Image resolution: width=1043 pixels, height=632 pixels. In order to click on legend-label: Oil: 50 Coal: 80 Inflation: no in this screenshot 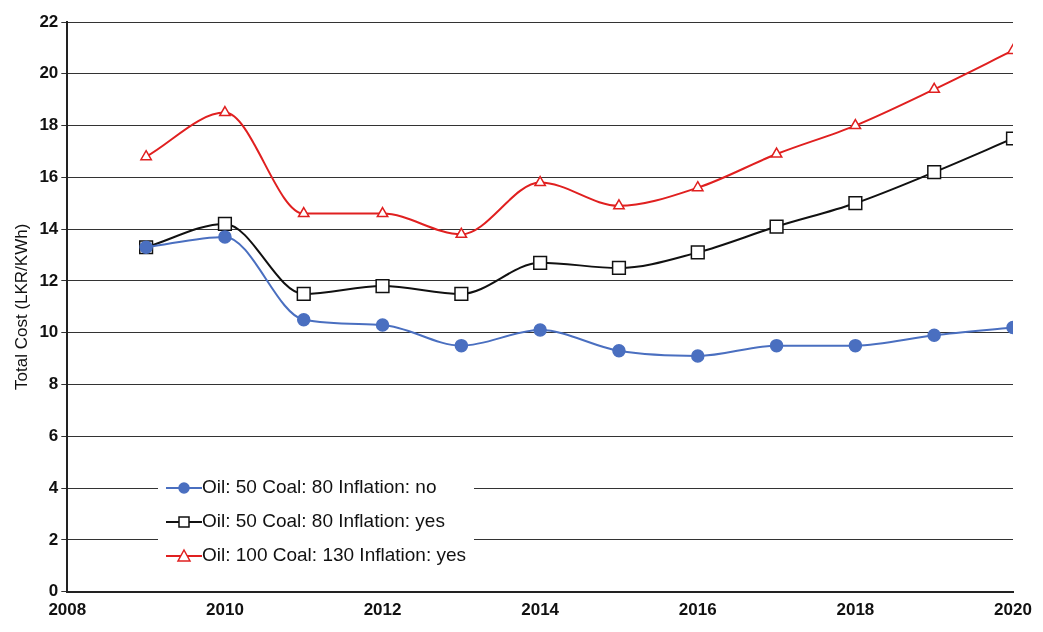, I will do `click(319, 486)`.